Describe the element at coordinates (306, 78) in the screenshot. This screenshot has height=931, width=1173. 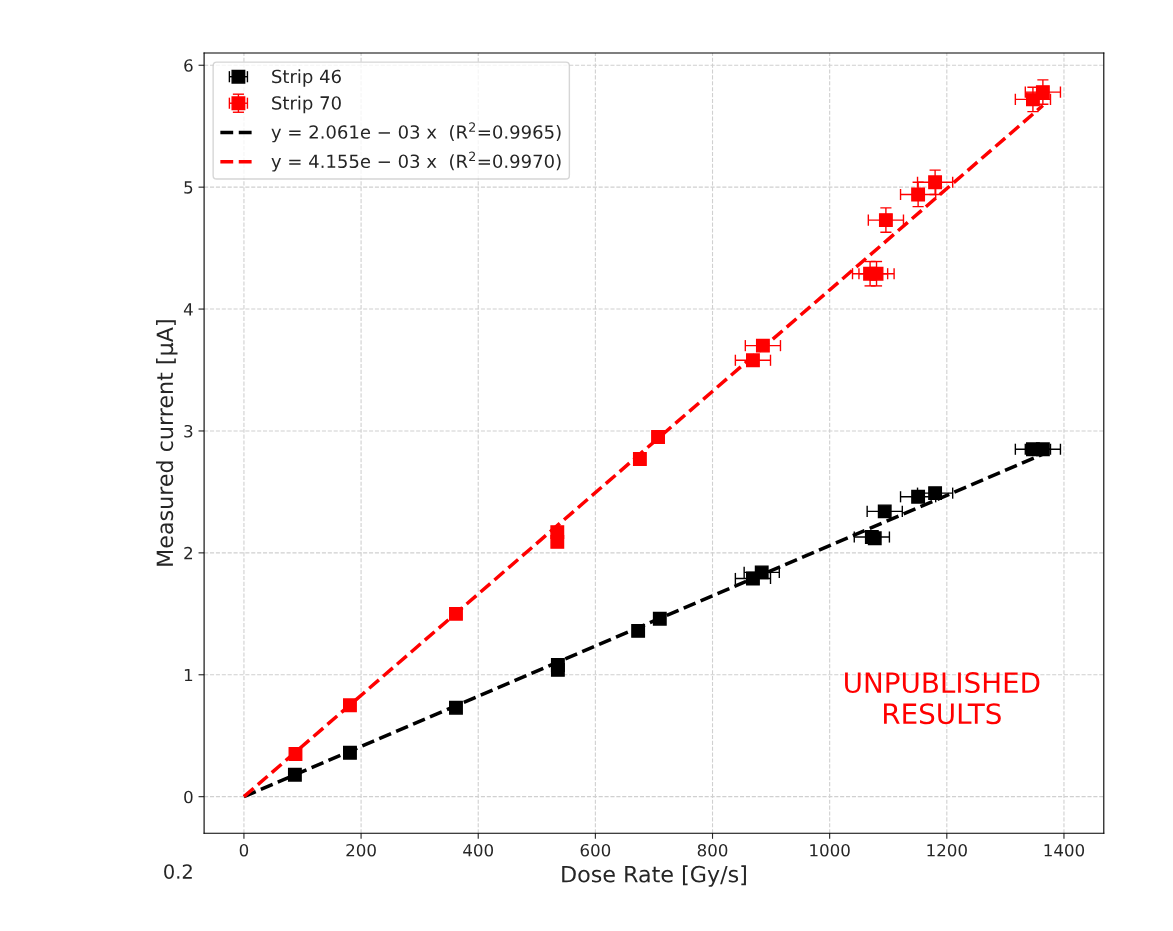
I see `legend-label: Strip 46` at that location.